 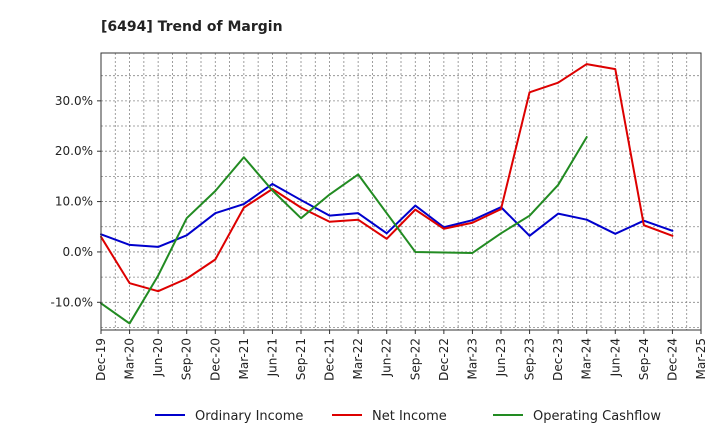 I want to click on y-tick-label: 10.0%, so click(x=74, y=202).